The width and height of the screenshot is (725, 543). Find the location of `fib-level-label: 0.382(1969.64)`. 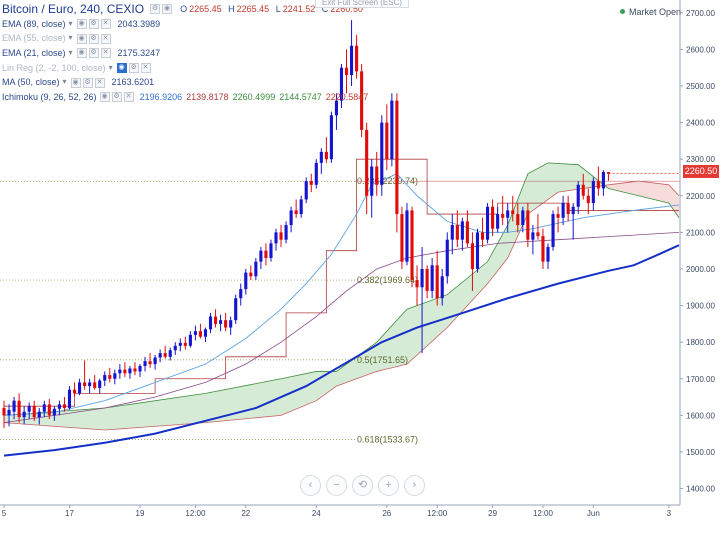

fib-level-label: 0.382(1969.64) is located at coordinates (387, 280).